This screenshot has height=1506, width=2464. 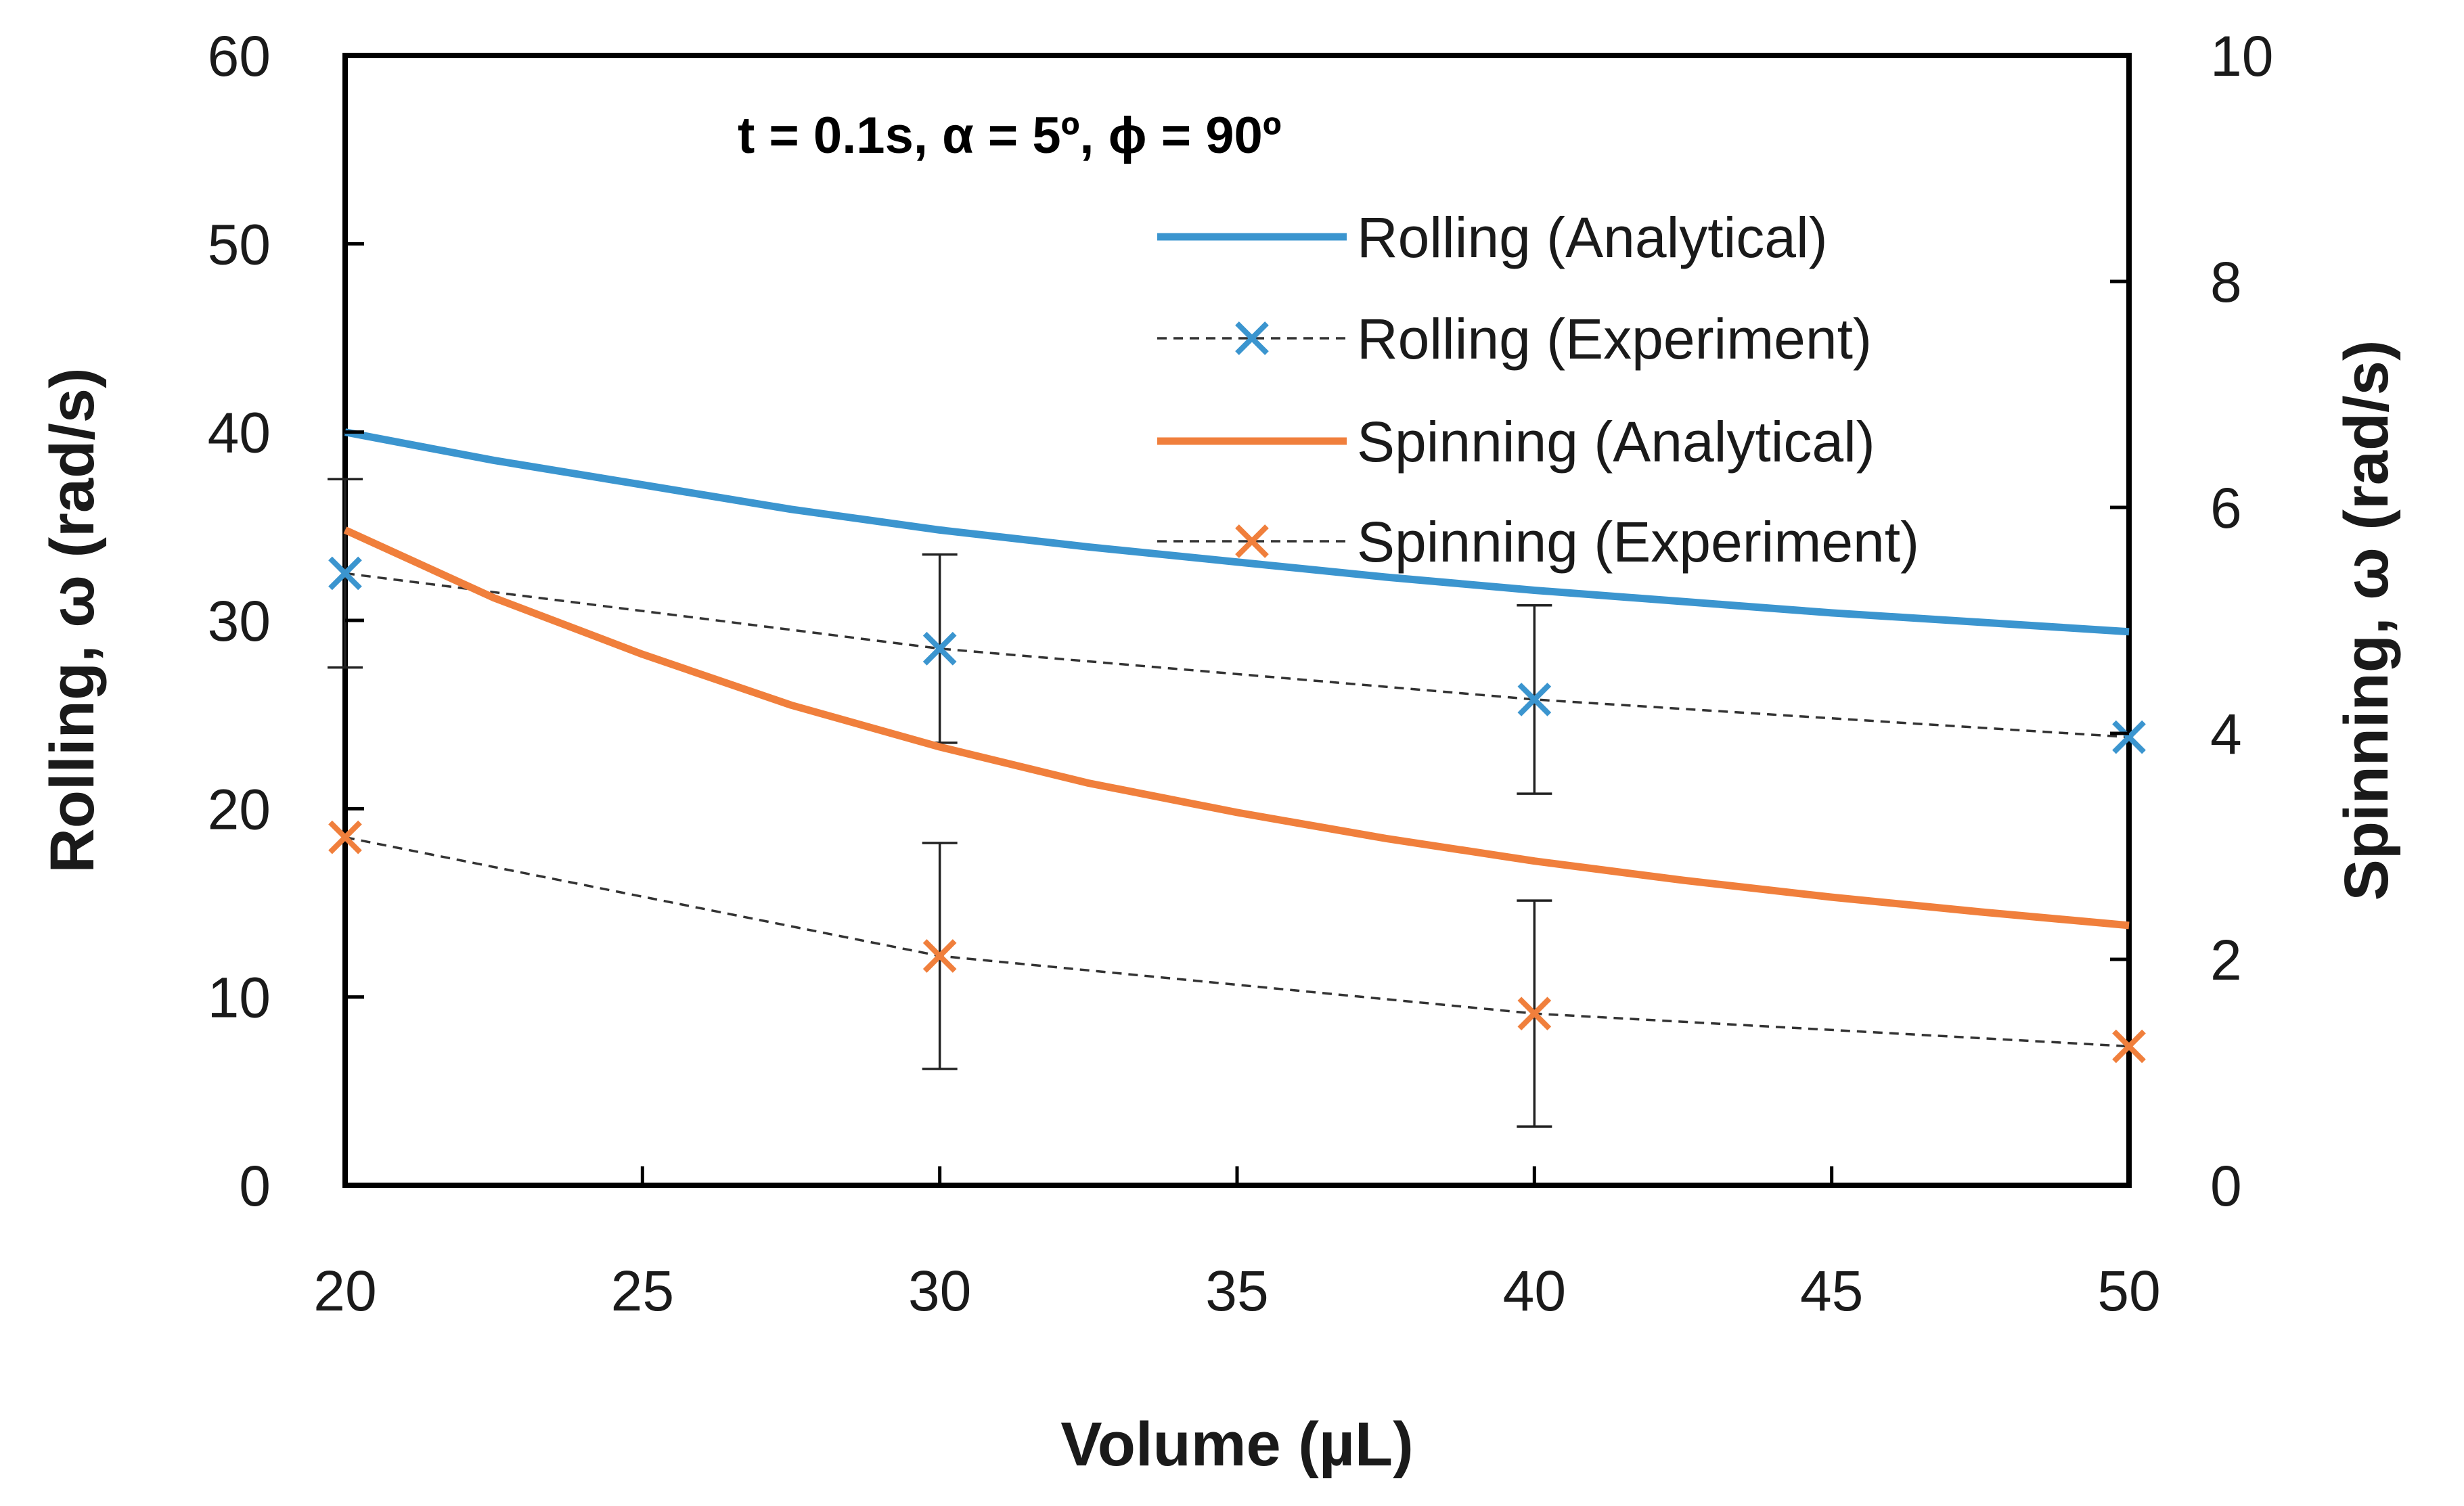 What do you see at coordinates (2241, 56) in the screenshot?
I see `y-right-tick-label: 10` at bounding box center [2241, 56].